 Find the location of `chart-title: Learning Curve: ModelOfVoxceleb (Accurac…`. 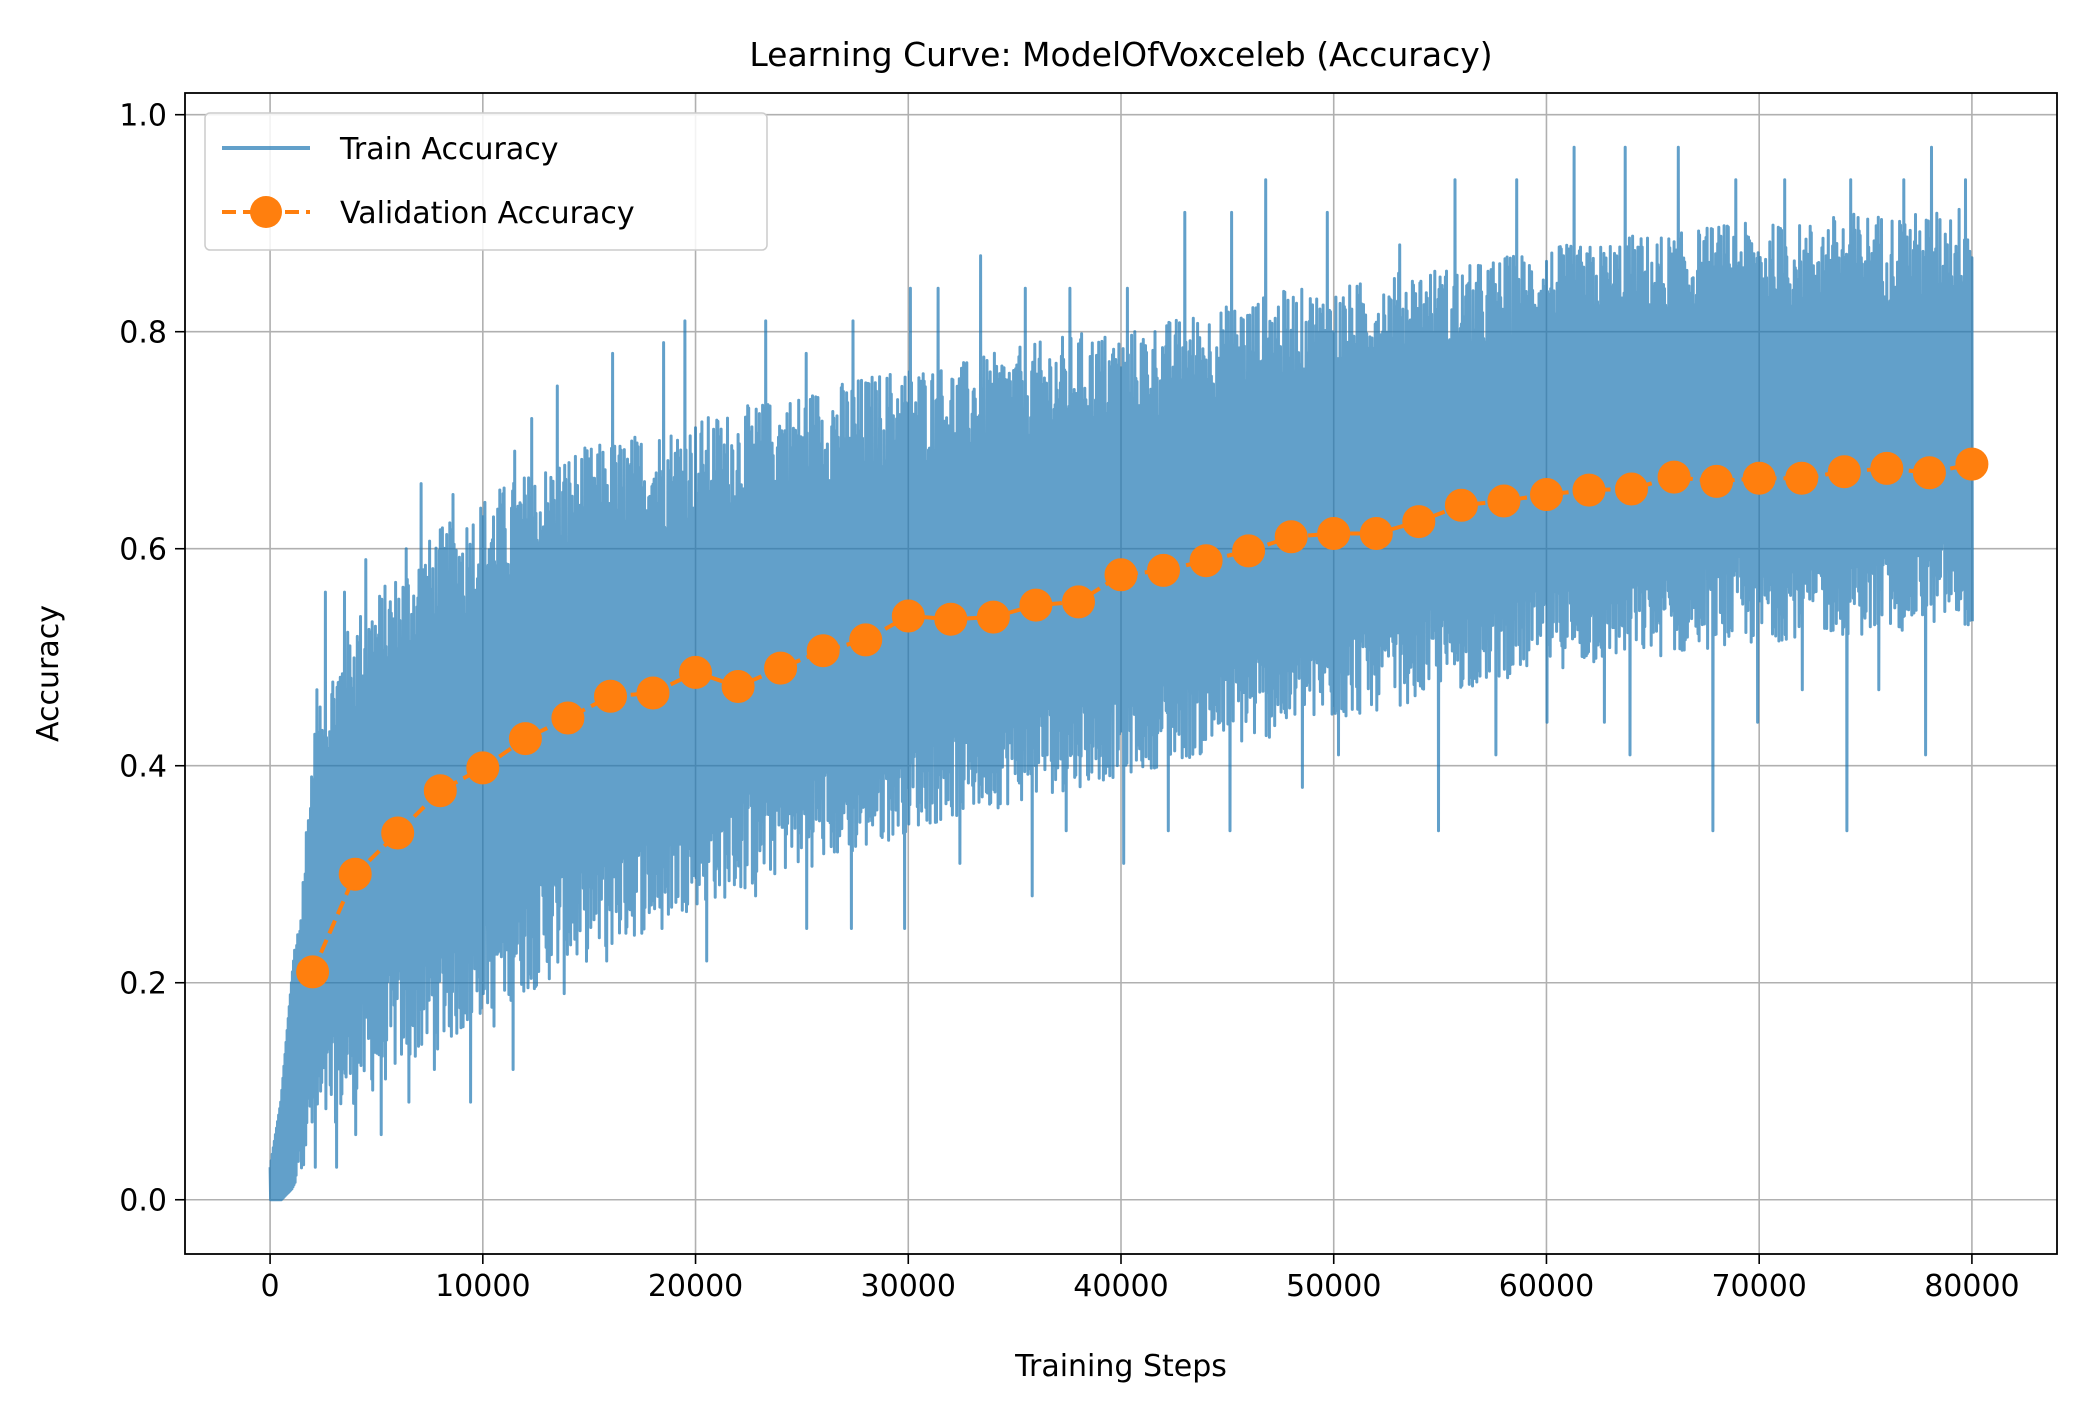

chart-title: Learning Curve: ModelOfVoxceleb (Accurac… is located at coordinates (1120, 54).